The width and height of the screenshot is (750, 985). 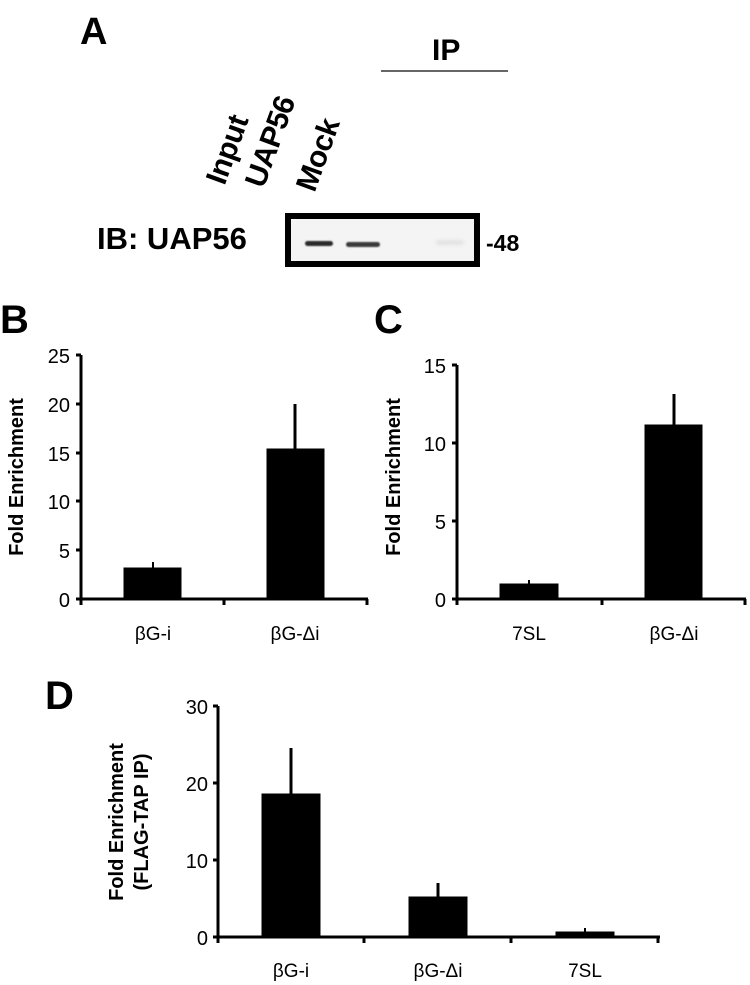 I want to click on svg-text: 25, so click(x=59, y=357).